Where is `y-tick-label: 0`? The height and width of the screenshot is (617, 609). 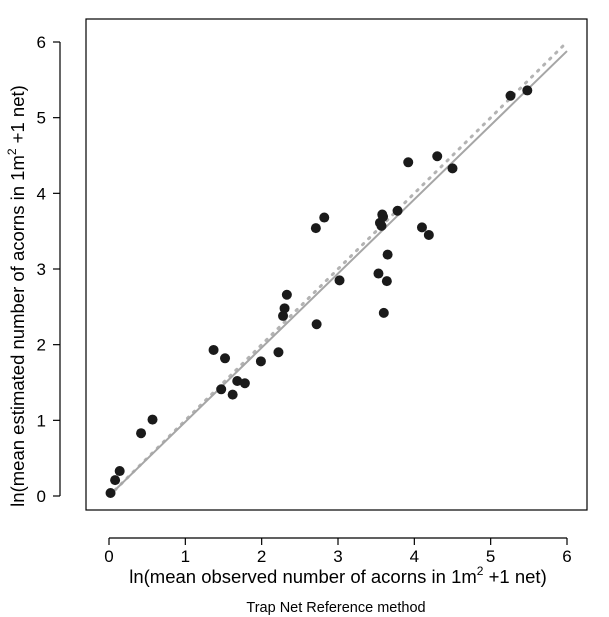
y-tick-label: 0 is located at coordinates (41, 496).